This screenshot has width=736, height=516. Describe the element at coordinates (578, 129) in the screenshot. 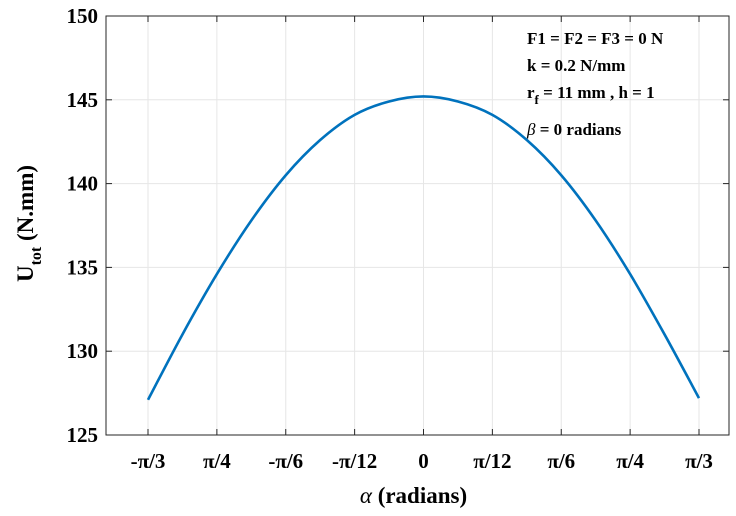

I see `annotation-beta-rest: = 0 radians` at that location.